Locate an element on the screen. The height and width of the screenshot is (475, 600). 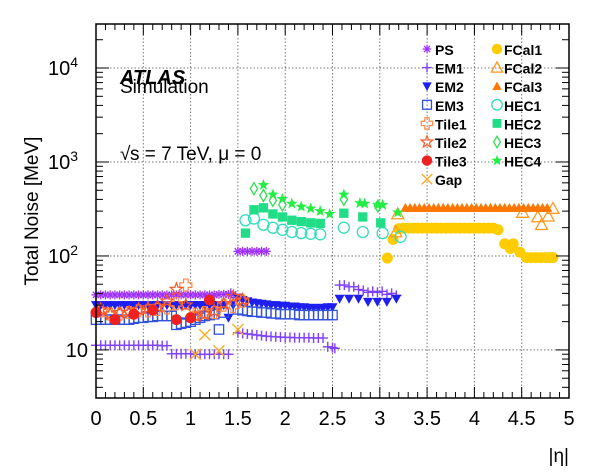
x-tick-label: 0.5 is located at coordinates (143, 419).